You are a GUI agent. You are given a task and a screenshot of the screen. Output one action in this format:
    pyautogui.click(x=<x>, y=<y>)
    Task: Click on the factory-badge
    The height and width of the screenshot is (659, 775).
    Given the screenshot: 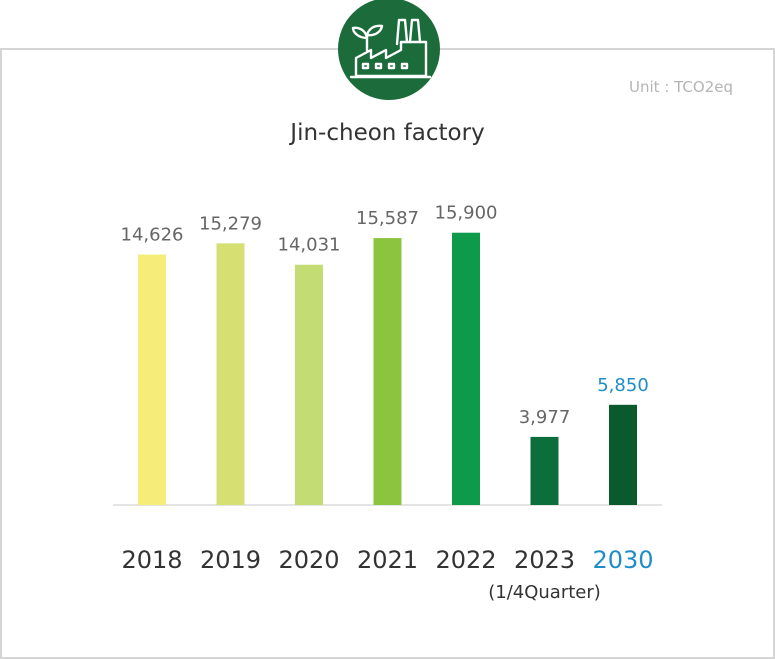 What is the action you would take?
    pyautogui.click(x=389, y=50)
    